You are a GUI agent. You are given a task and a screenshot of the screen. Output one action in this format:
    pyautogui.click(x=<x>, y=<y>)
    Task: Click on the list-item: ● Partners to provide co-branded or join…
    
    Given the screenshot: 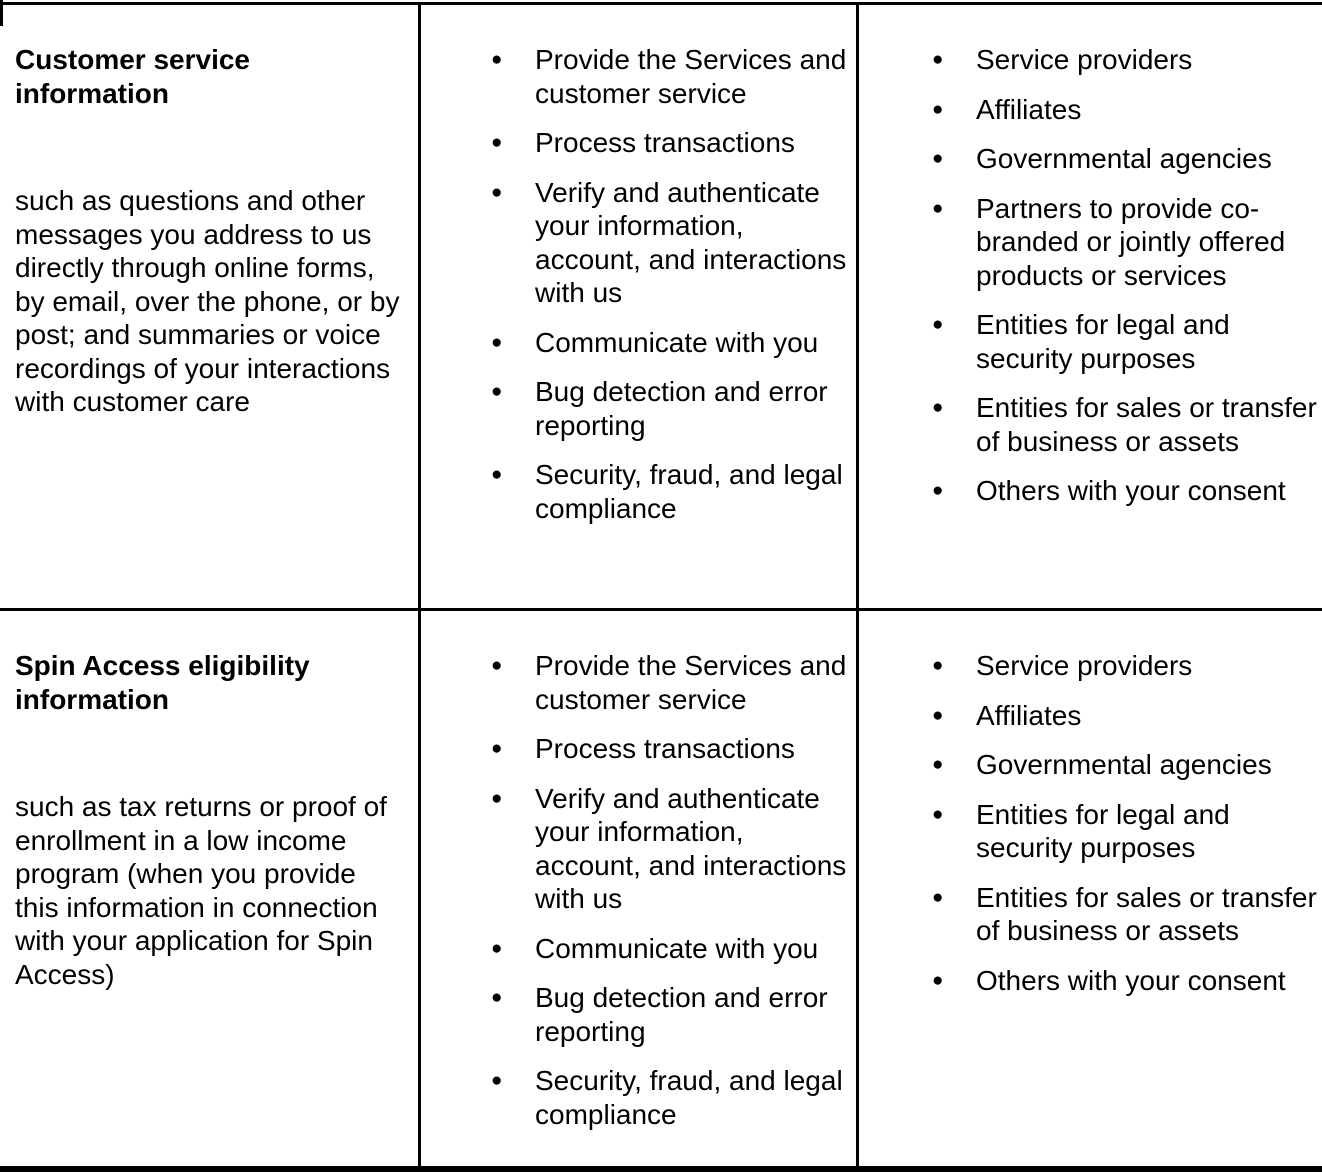 What is the action you would take?
    pyautogui.click(x=1127, y=242)
    